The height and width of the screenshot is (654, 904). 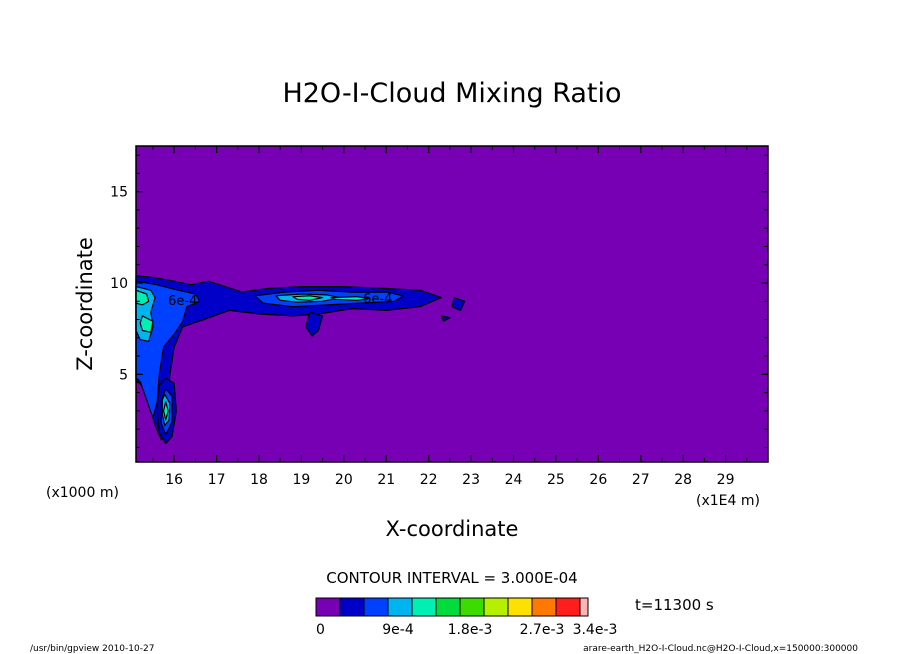 I want to click on x-tick-label: 17, so click(x=217, y=480).